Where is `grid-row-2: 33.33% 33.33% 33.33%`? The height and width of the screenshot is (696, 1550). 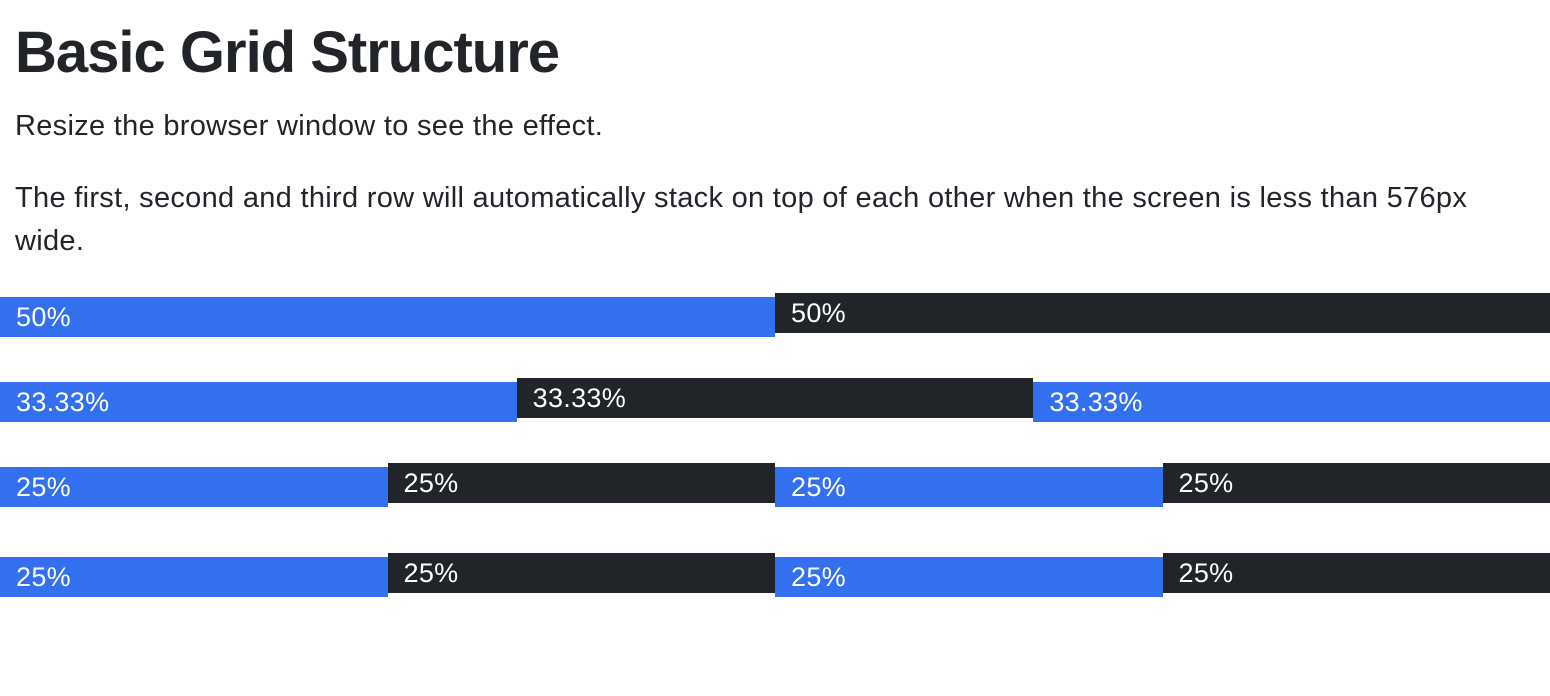 grid-row-2: 33.33% 33.33% 33.33% is located at coordinates (775, 399).